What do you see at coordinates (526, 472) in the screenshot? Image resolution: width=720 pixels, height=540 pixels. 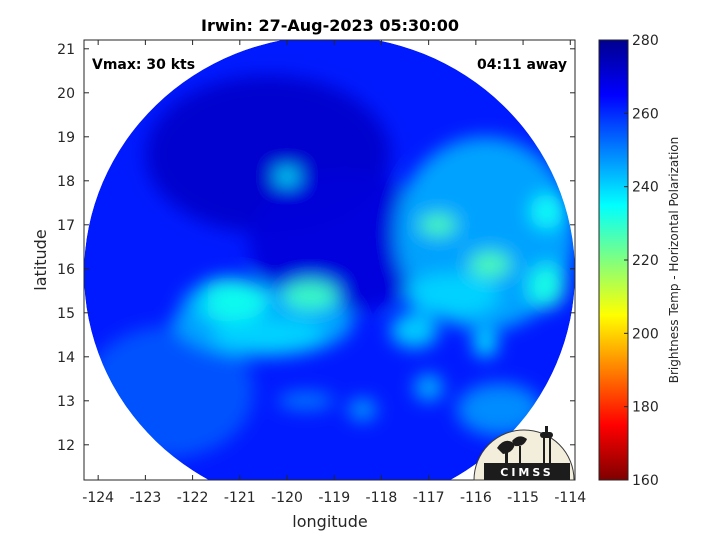 I see `cimss-logo-text: CIMSS` at bounding box center [526, 472].